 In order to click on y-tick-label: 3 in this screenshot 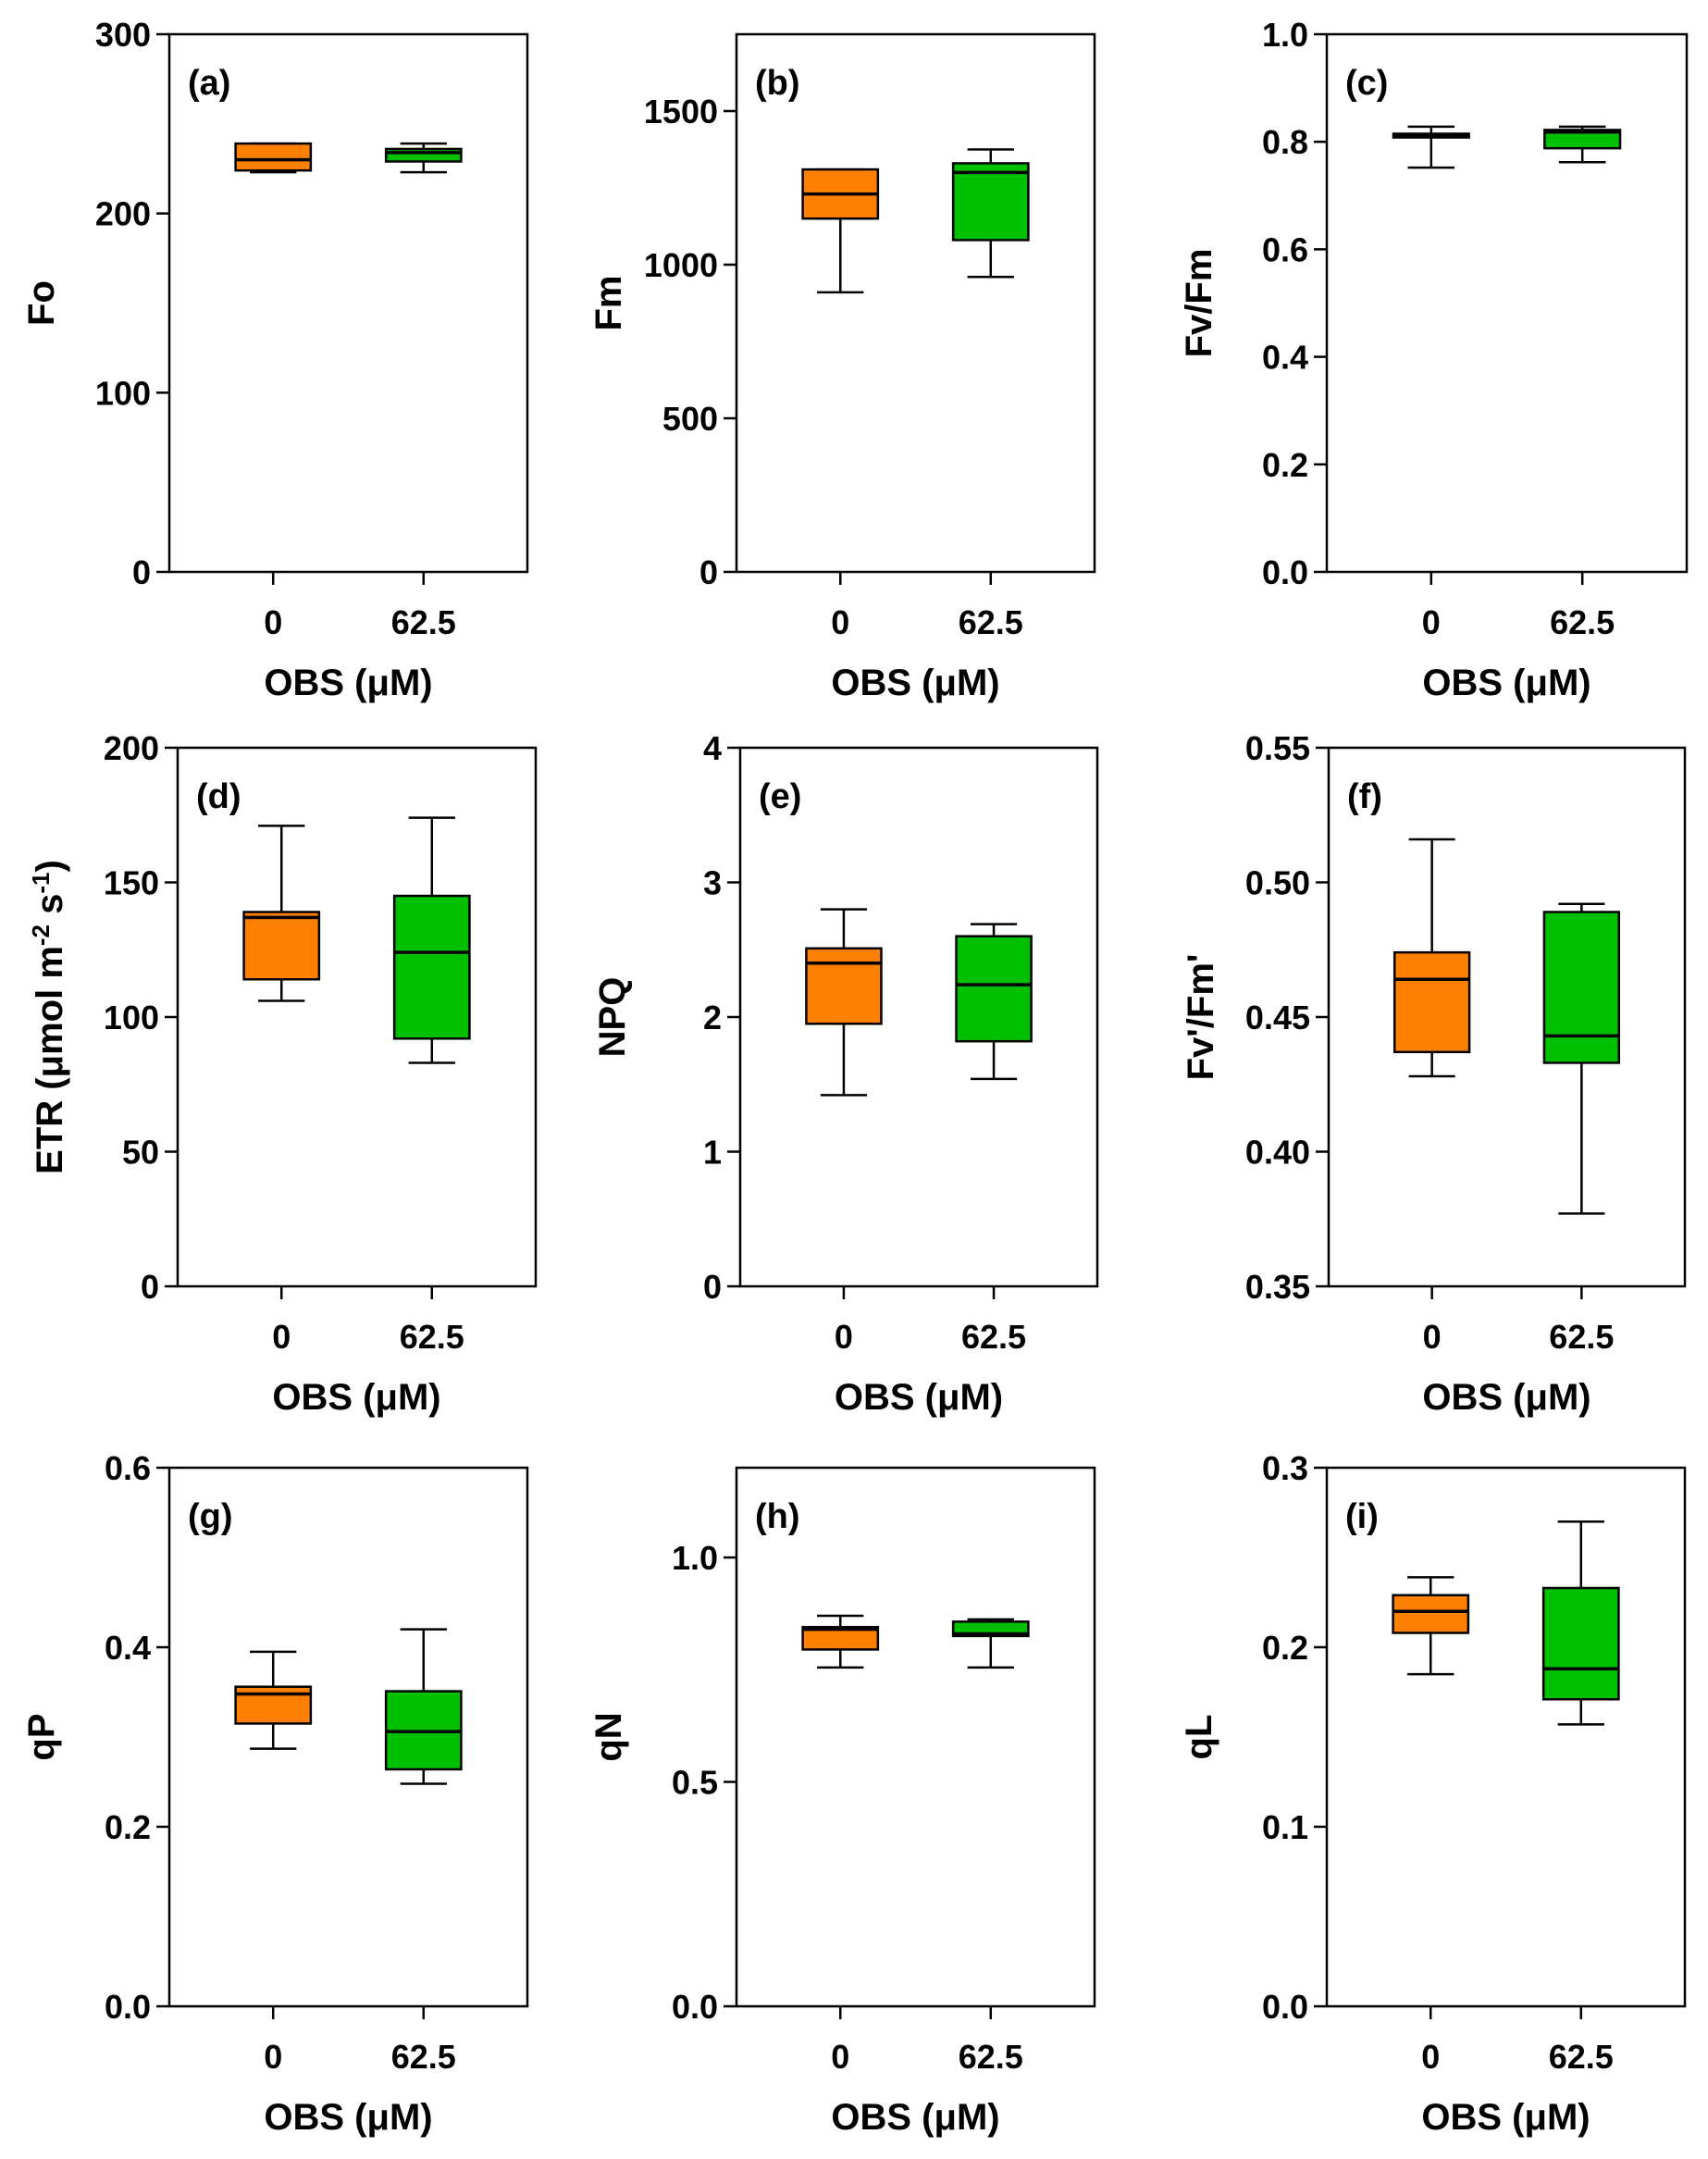, I will do `click(712, 883)`.